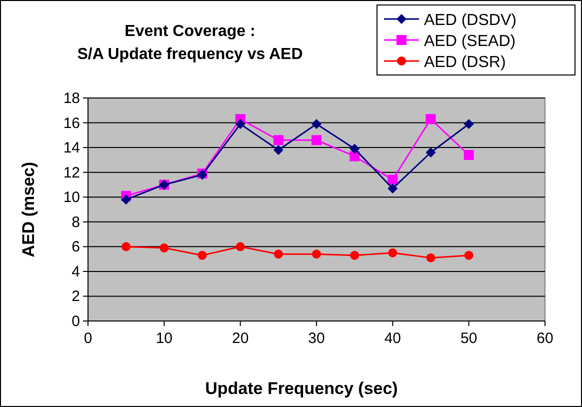  Describe the element at coordinates (469, 338) in the screenshot. I see `x-tick-label: 50` at that location.